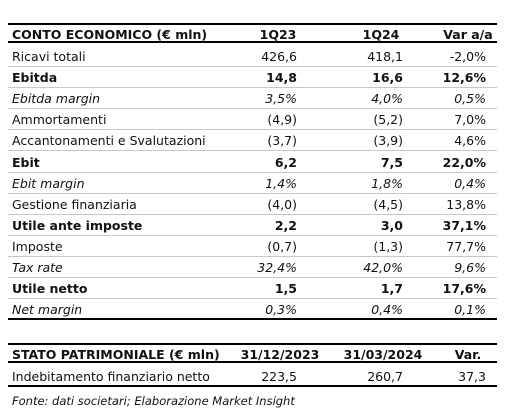 This screenshot has height=412, width=520. What do you see at coordinates (50, 289) in the screenshot?
I see `row-label: Utile netto` at bounding box center [50, 289].